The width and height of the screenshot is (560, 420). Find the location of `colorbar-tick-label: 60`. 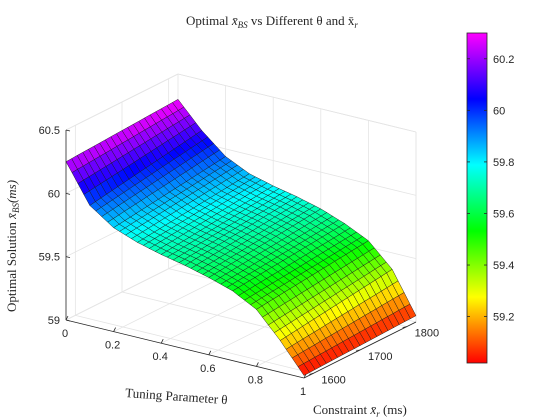

colorbar-tick-label: 60 is located at coordinates (499, 111).